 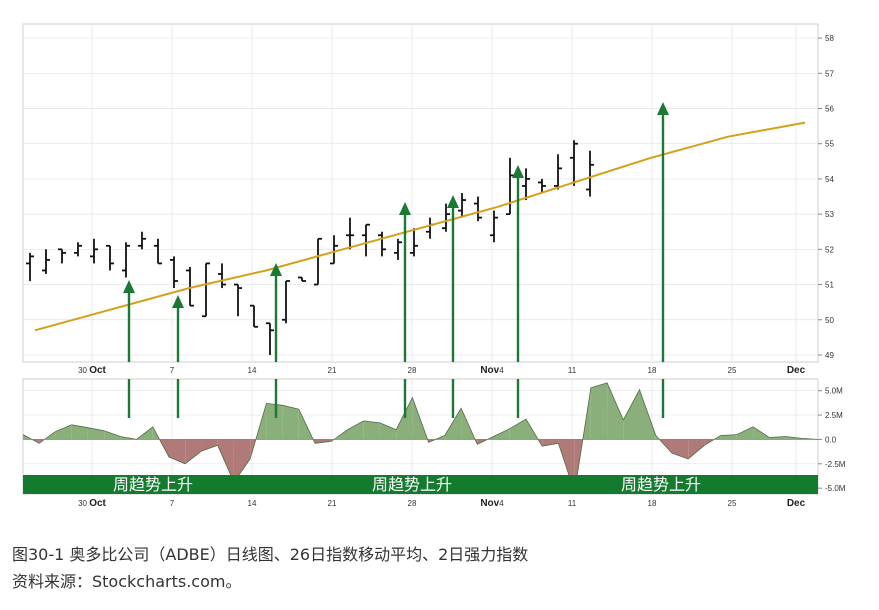 What do you see at coordinates (97, 370) in the screenshot?
I see `date-tick-month: Oct` at bounding box center [97, 370].